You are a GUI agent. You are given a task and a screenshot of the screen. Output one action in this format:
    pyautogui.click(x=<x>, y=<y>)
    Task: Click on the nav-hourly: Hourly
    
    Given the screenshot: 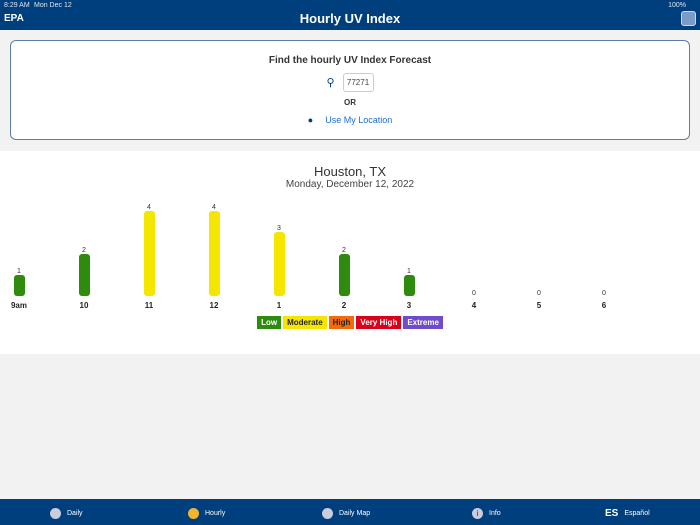 What is the action you would take?
    pyautogui.click(x=206, y=513)
    